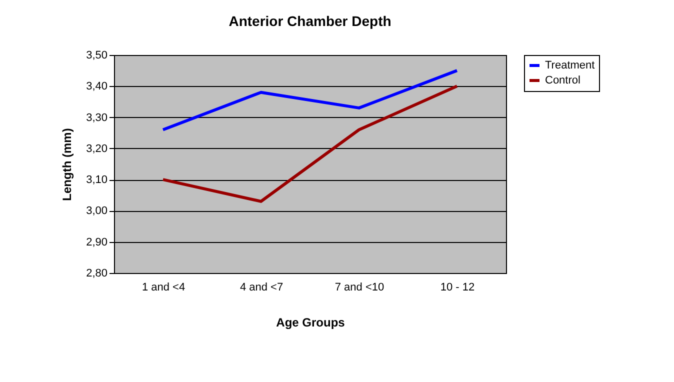  Describe the element at coordinates (570, 66) in the screenshot. I see `legend-label: Treatment` at that location.